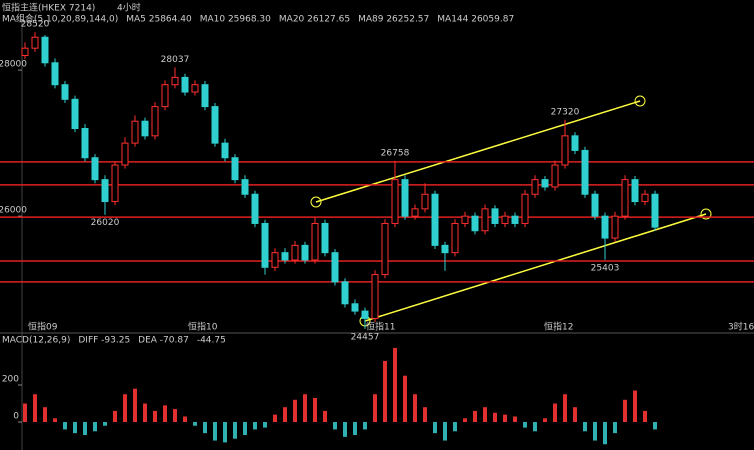  Describe the element at coordinates (163, 341) in the screenshot. I see `legend-entry: DEA -70.87` at that location.